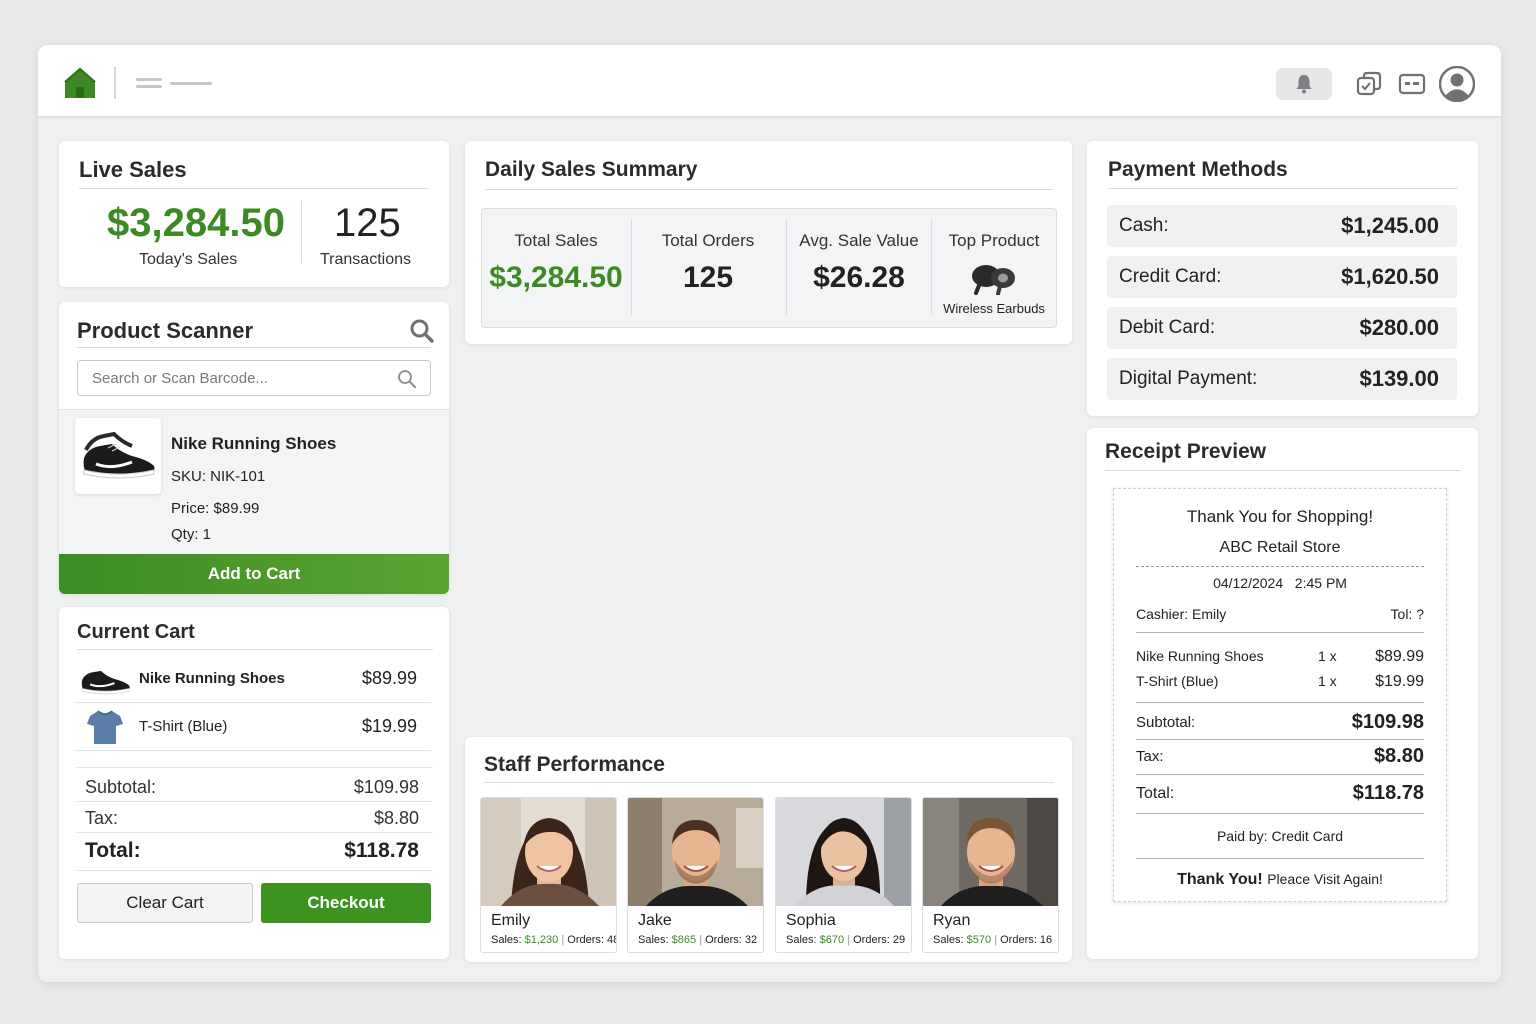 The width and height of the screenshot is (1536, 1024). I want to click on cart-item-image, so click(105, 727).